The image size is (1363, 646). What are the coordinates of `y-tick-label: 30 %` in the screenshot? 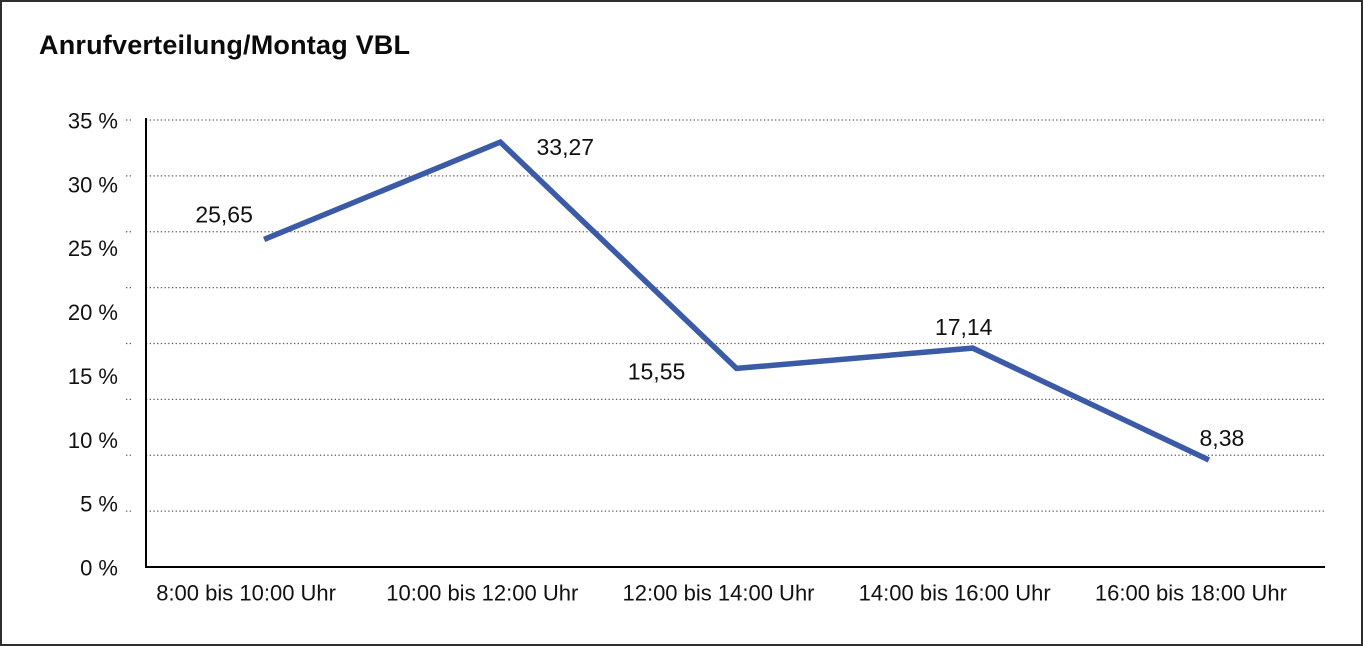 It's located at (93, 184).